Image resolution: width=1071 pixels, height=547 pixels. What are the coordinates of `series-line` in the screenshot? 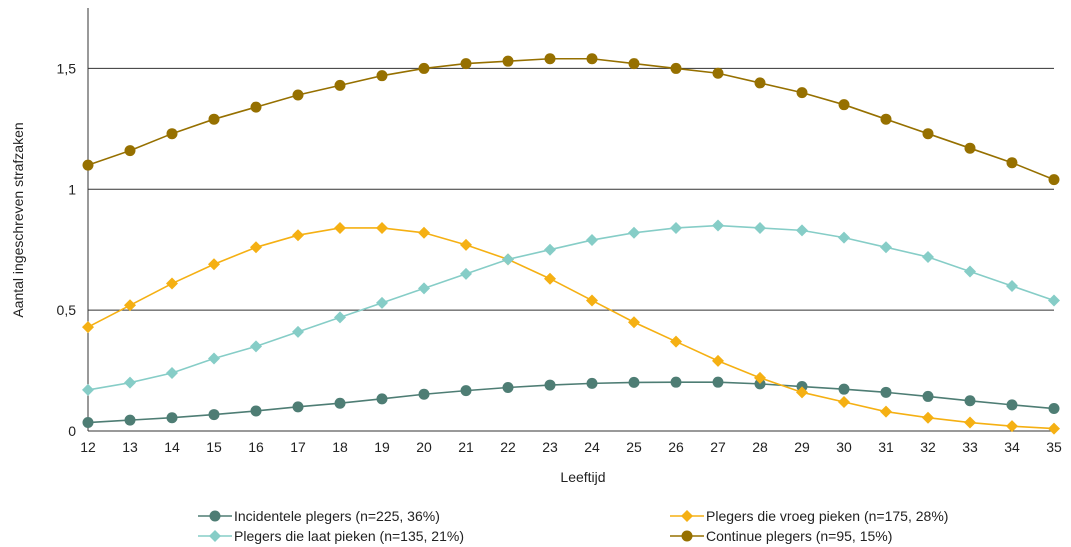 It's located at (571, 402).